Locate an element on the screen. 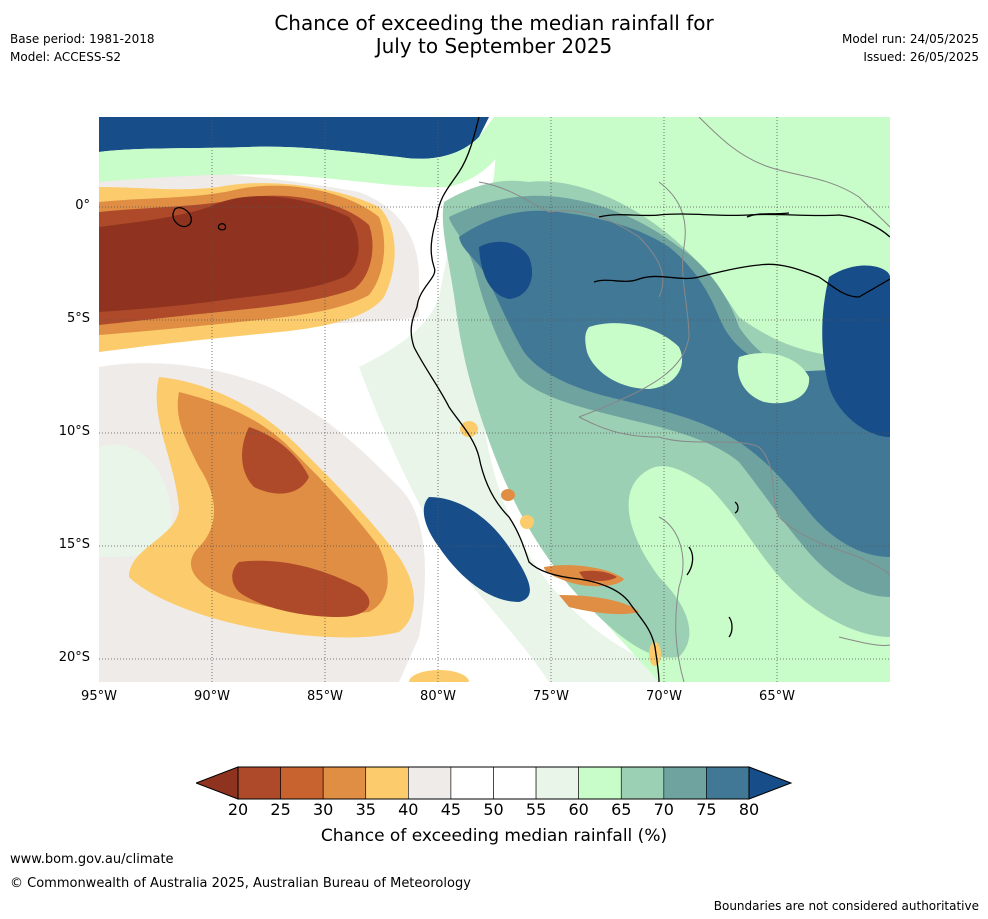  colorbar-tick-label: 80 is located at coordinates (749, 809).